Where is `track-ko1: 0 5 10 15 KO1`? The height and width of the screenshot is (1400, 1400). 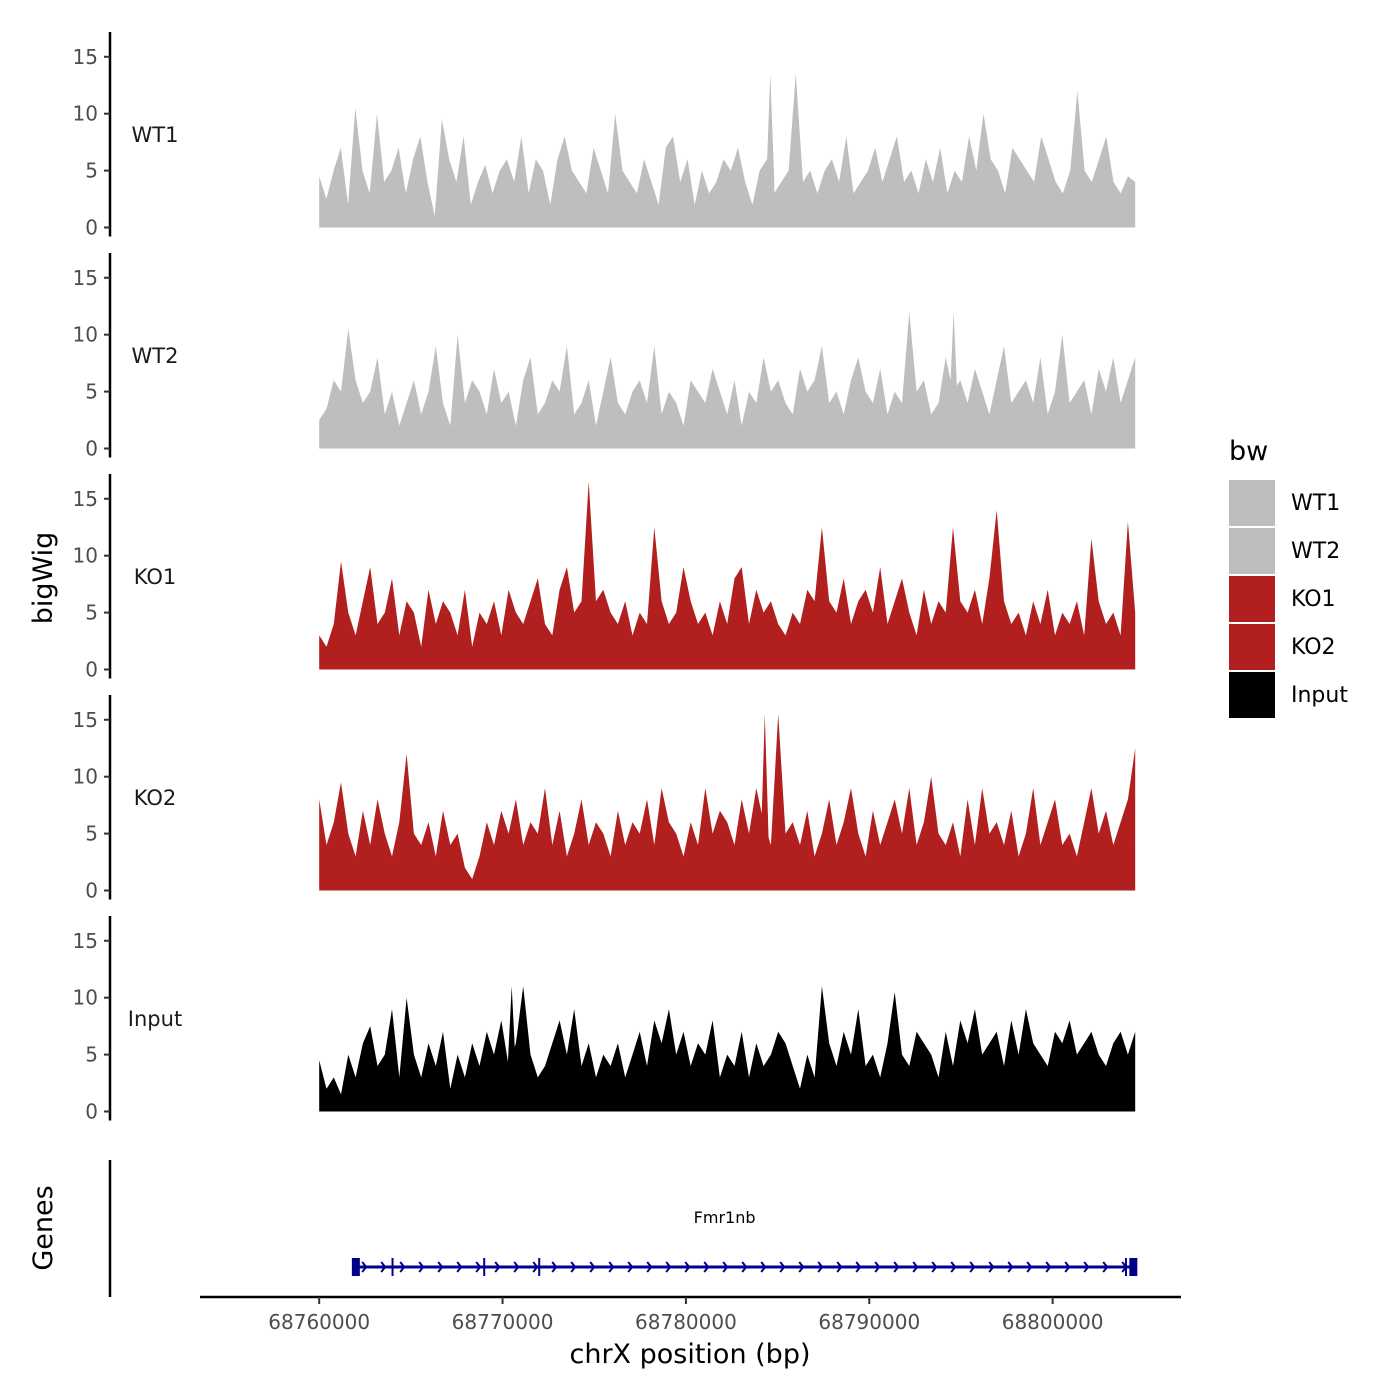 track-ko1: 0 5 10 15 KO1 is located at coordinates (604, 578).